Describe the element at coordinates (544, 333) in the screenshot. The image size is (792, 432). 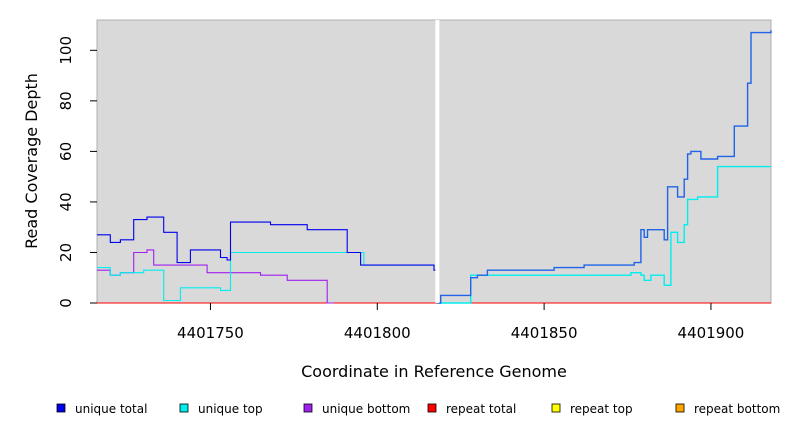
I see `x-tick-label: 4401850` at that location.